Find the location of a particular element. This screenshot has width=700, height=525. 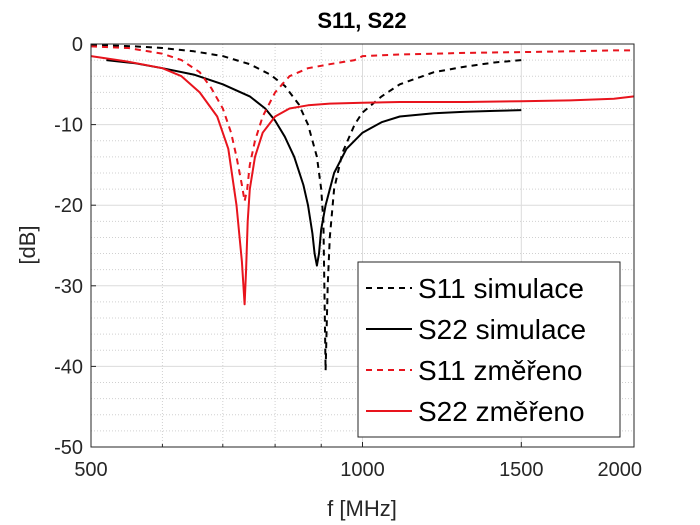

y-tick-label: -10 is located at coordinates (68, 126).